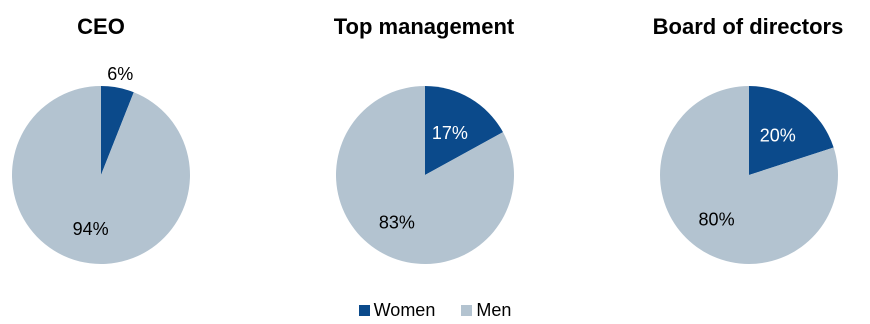 Image resolution: width=870 pixels, height=324 pixels. I want to click on pie-slice-top-management-women, so click(464, 130).